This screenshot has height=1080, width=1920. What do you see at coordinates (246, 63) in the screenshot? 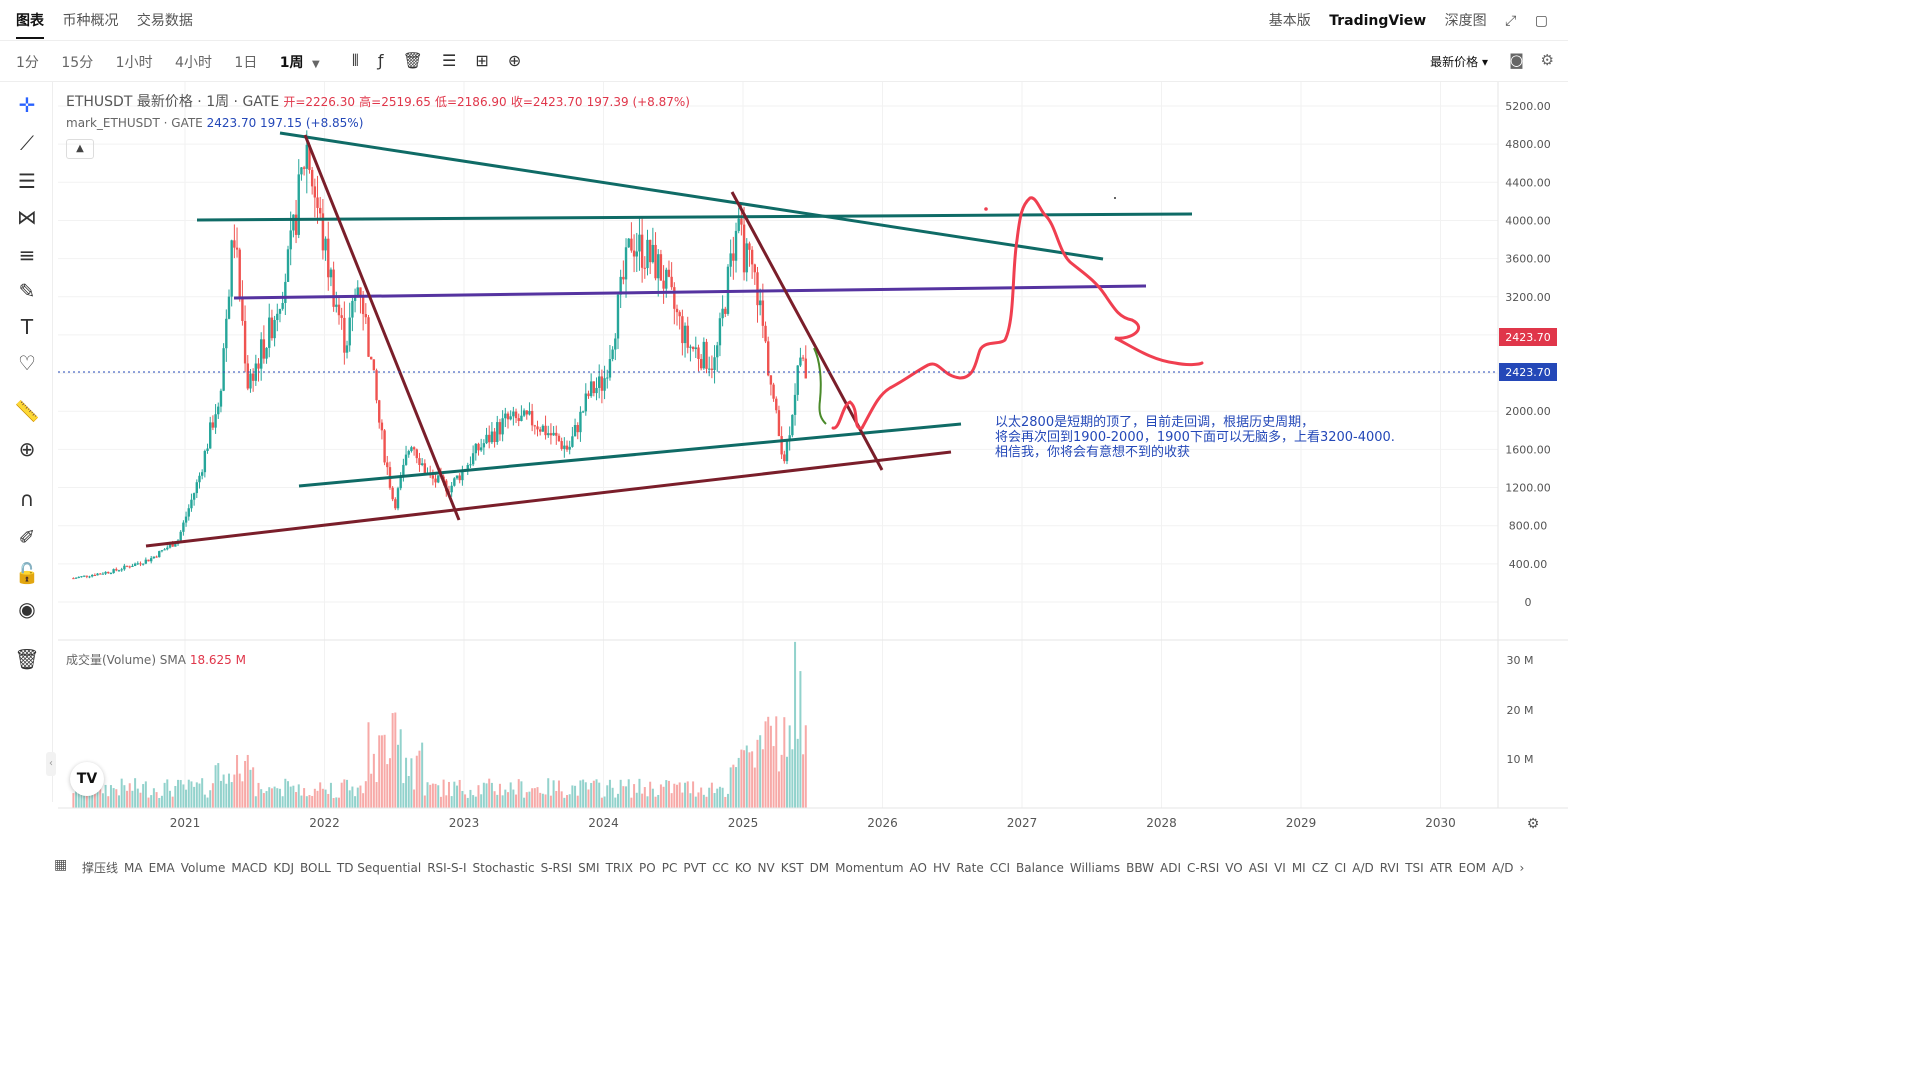
I see `interval-1d: 1日` at bounding box center [246, 63].